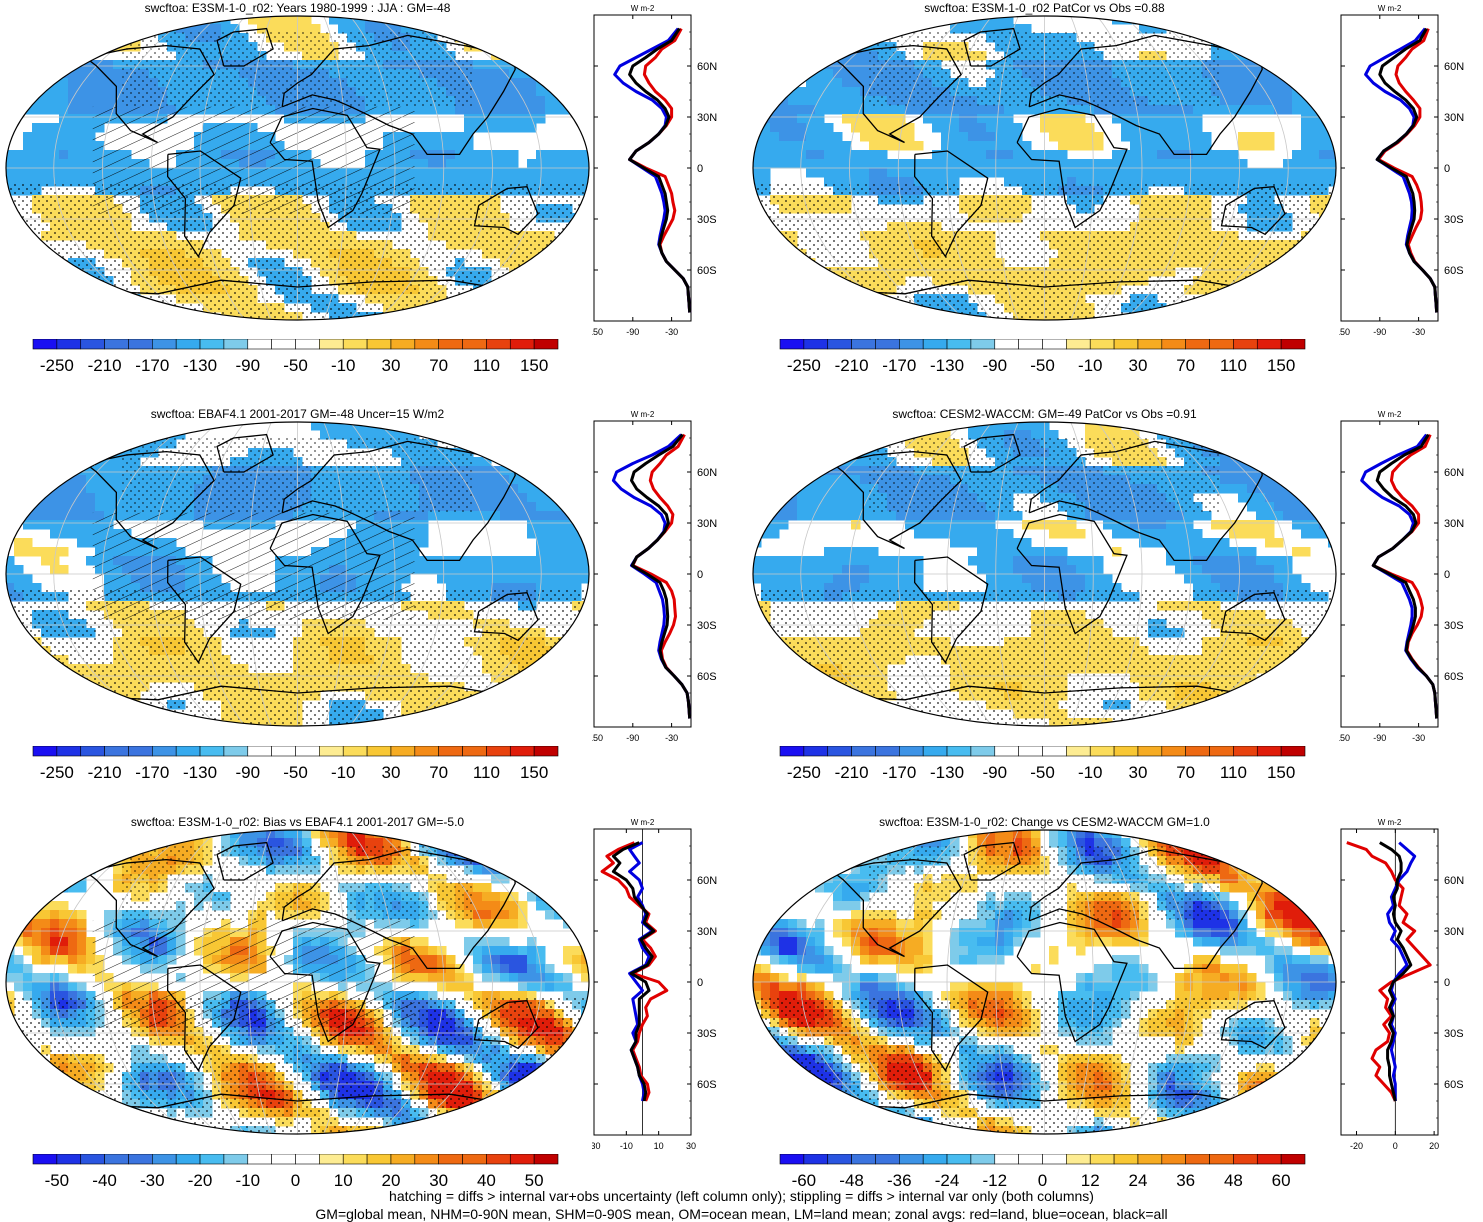  I want to click on zonal-xtick-label: 30, so click(691, 1146).